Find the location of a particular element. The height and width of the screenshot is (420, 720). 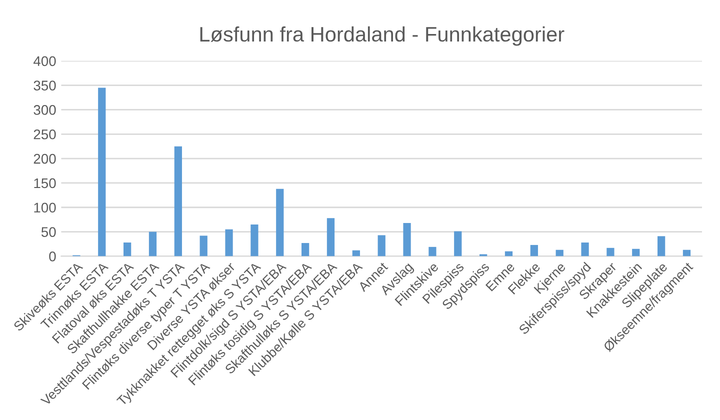

y-tick-label: 0 is located at coordinates (52, 257).